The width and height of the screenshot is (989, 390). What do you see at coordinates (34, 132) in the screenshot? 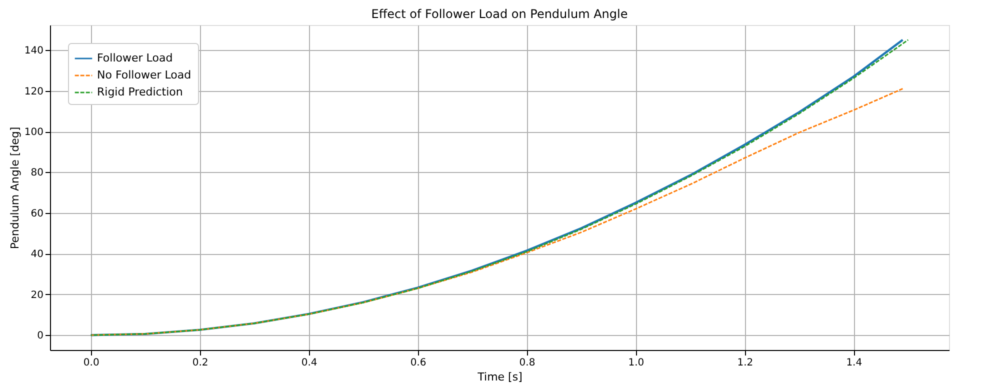
I see `y-tick-label: 100` at bounding box center [34, 132].